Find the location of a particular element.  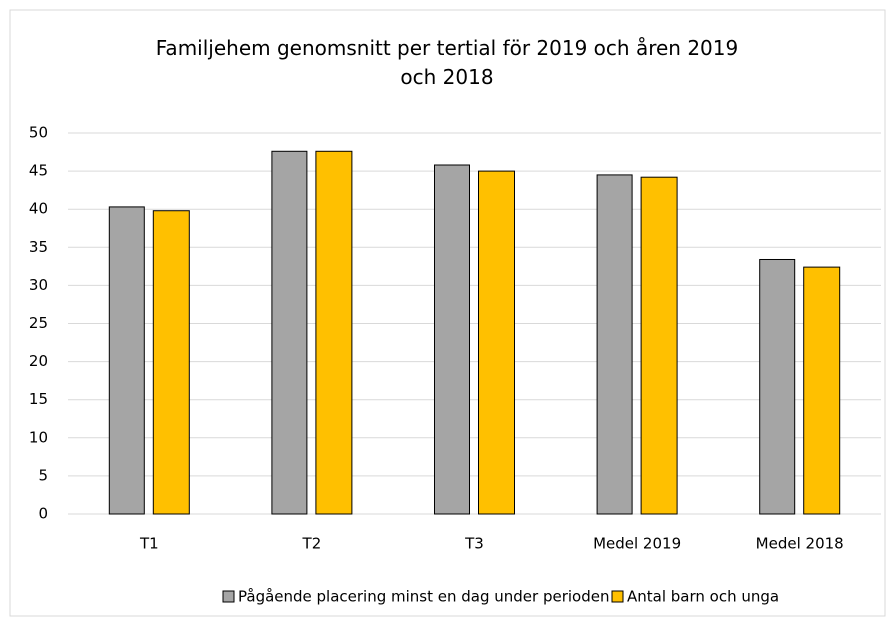

y-tick-label: 15 is located at coordinates (38, 399).